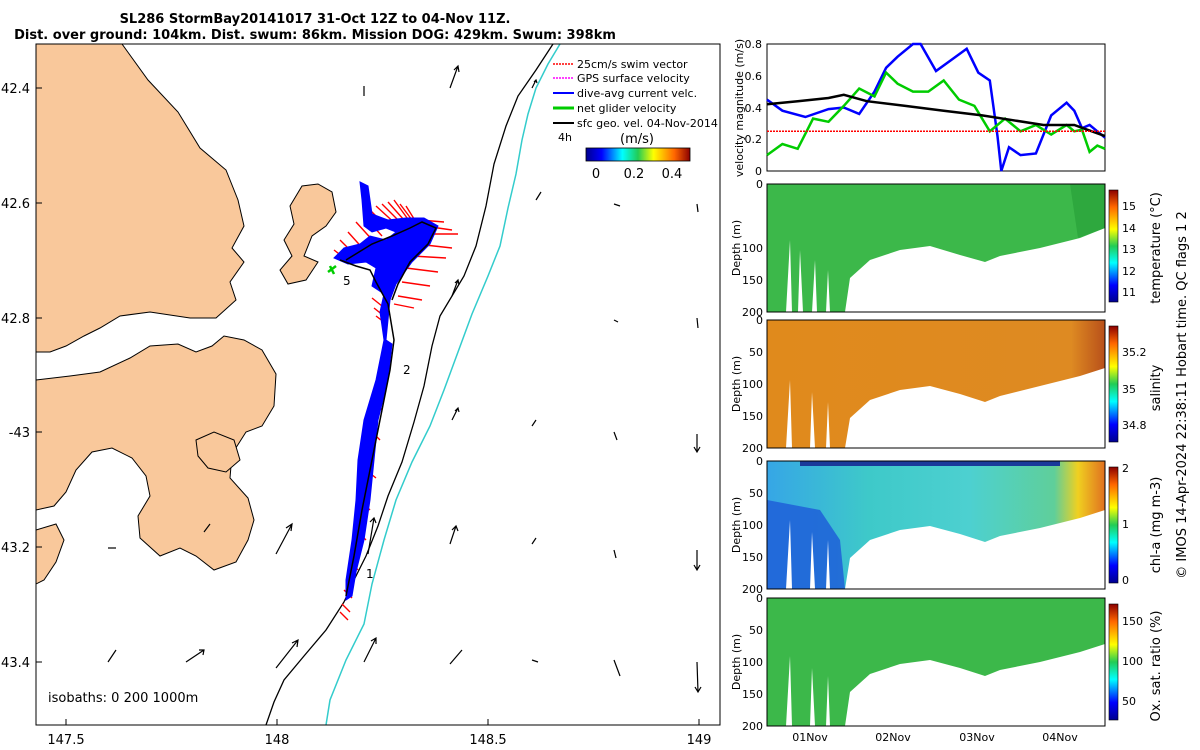 The width and height of the screenshot is (1200, 750). What do you see at coordinates (218, 452) in the screenshot?
I see `land-tasman-peninsula` at bounding box center [218, 452].